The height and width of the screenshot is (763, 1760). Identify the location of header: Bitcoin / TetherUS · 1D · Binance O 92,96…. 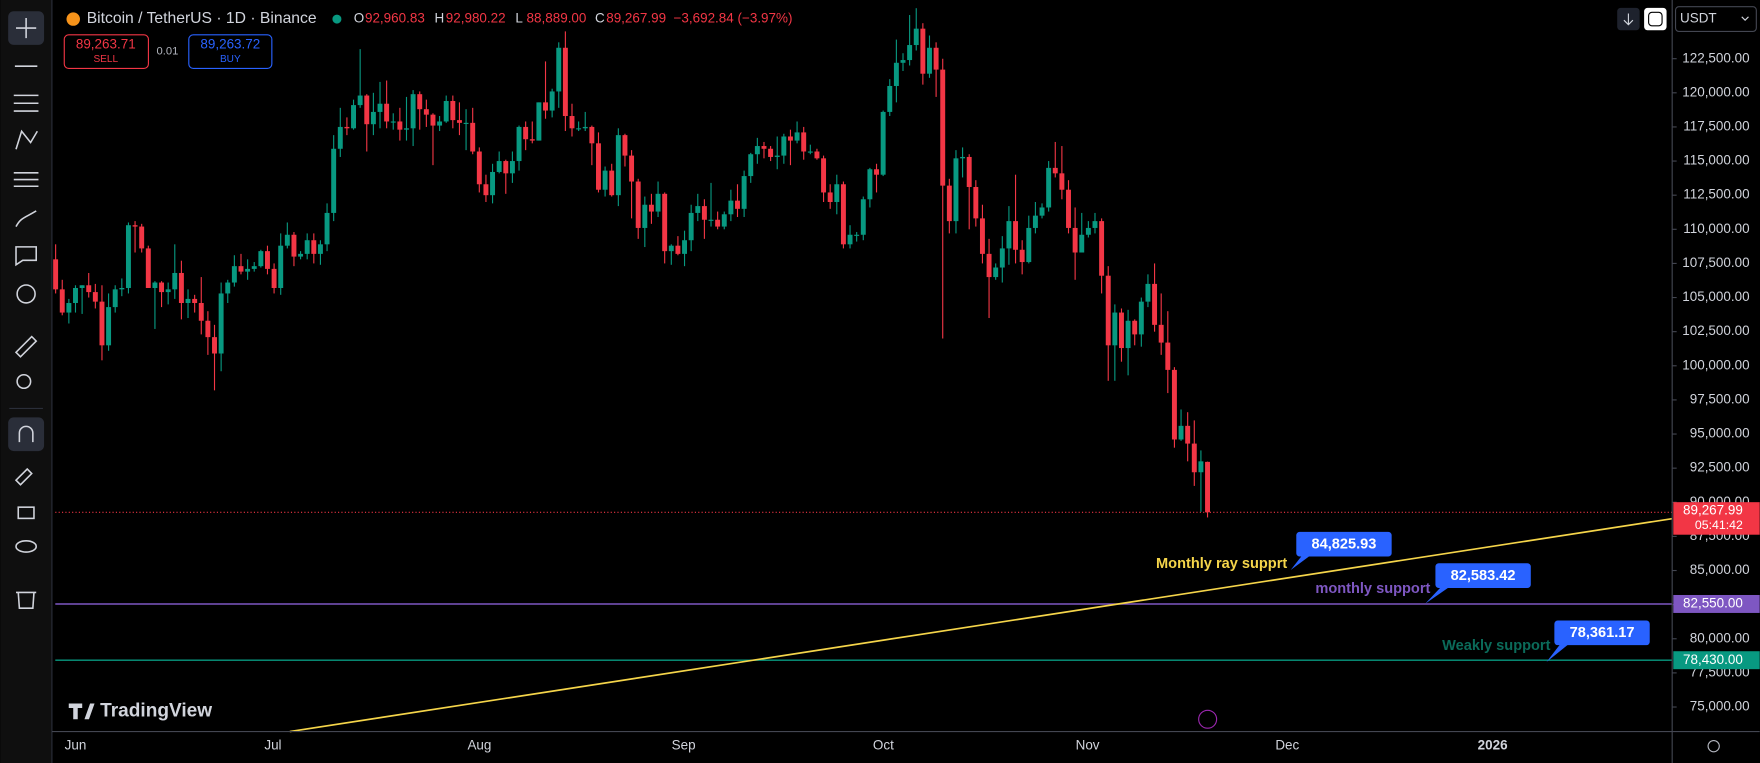
(910, 38).